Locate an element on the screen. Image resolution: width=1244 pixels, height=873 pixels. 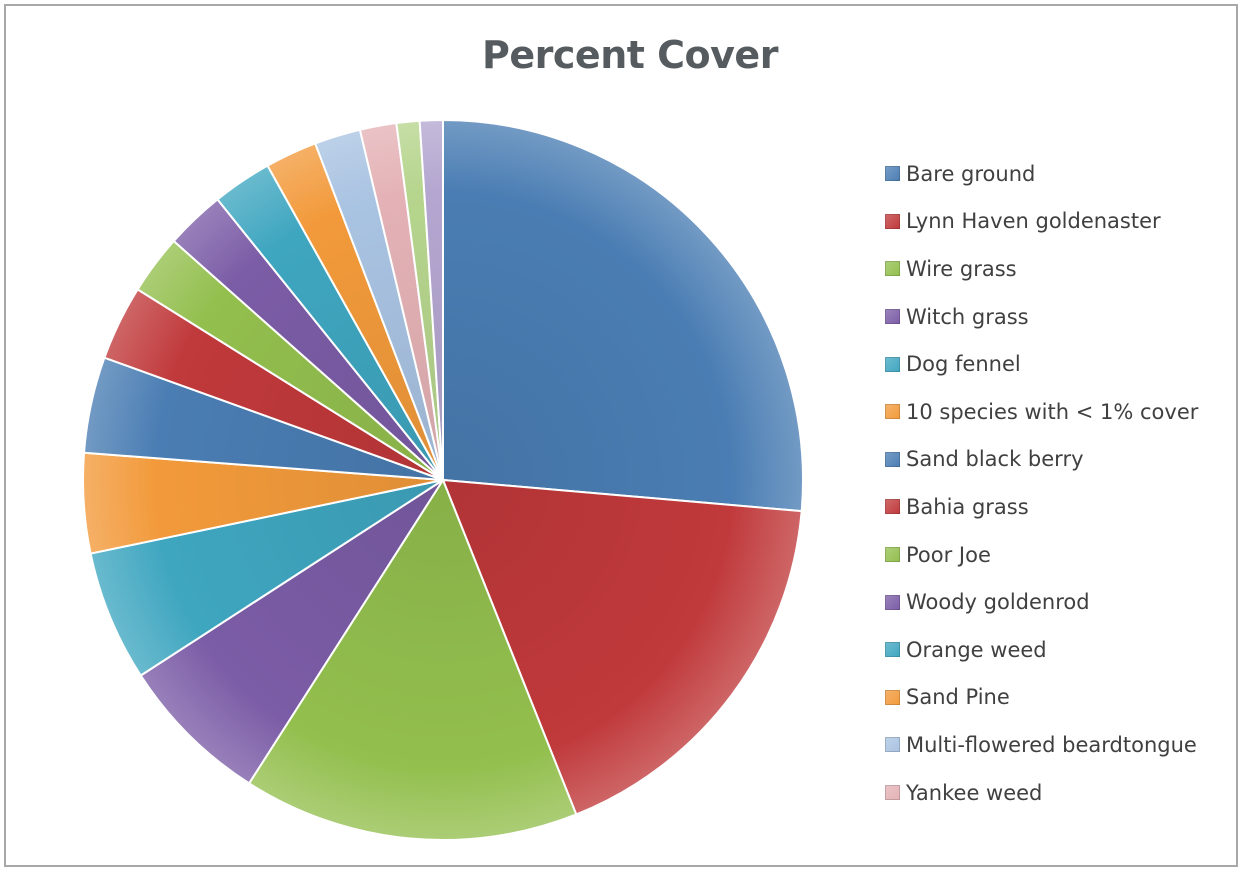
legend-label: 10 species with < 1% cover is located at coordinates (1052, 411).